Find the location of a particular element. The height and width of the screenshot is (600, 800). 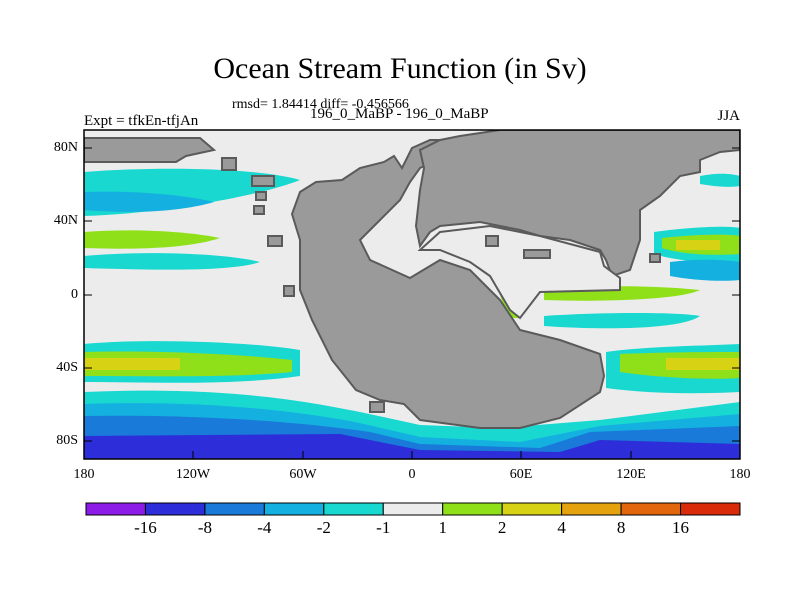

experiment-label: Expt = tfkEn-tfjAn is located at coordinates (141, 121).